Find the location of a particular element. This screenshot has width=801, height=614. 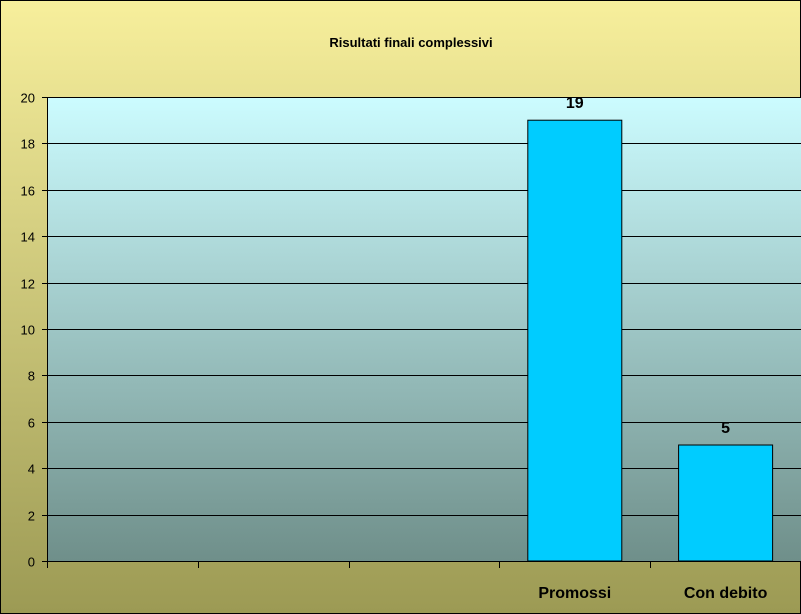

y-tick-label: 2 is located at coordinates (31, 516).